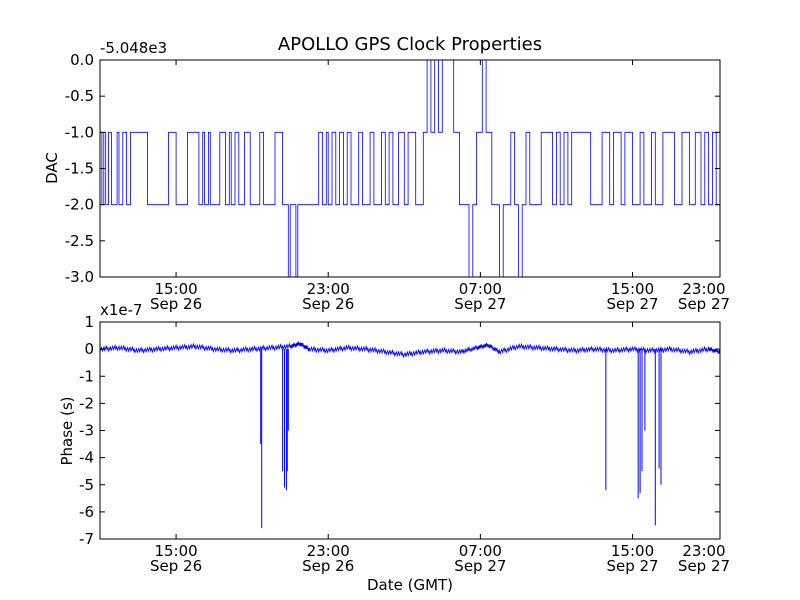 This screenshot has height=600, width=800. What do you see at coordinates (480, 289) in the screenshot?
I see `dac-xtick-time: 07:00` at bounding box center [480, 289].